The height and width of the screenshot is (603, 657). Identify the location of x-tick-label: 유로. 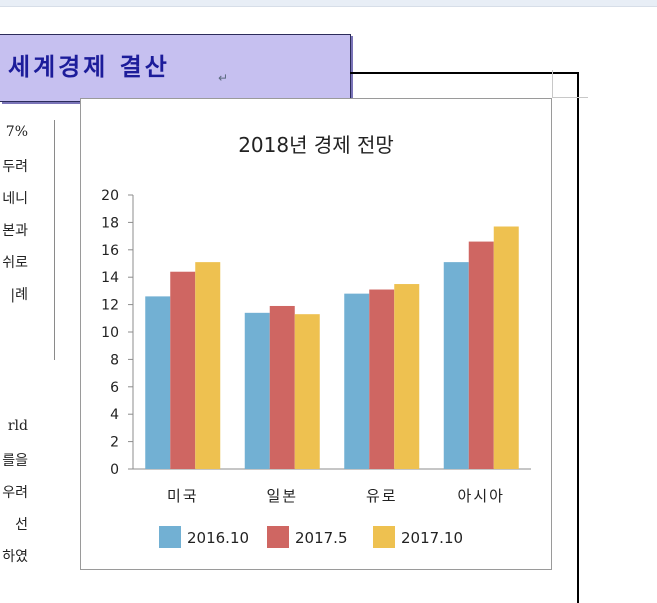
(382, 496).